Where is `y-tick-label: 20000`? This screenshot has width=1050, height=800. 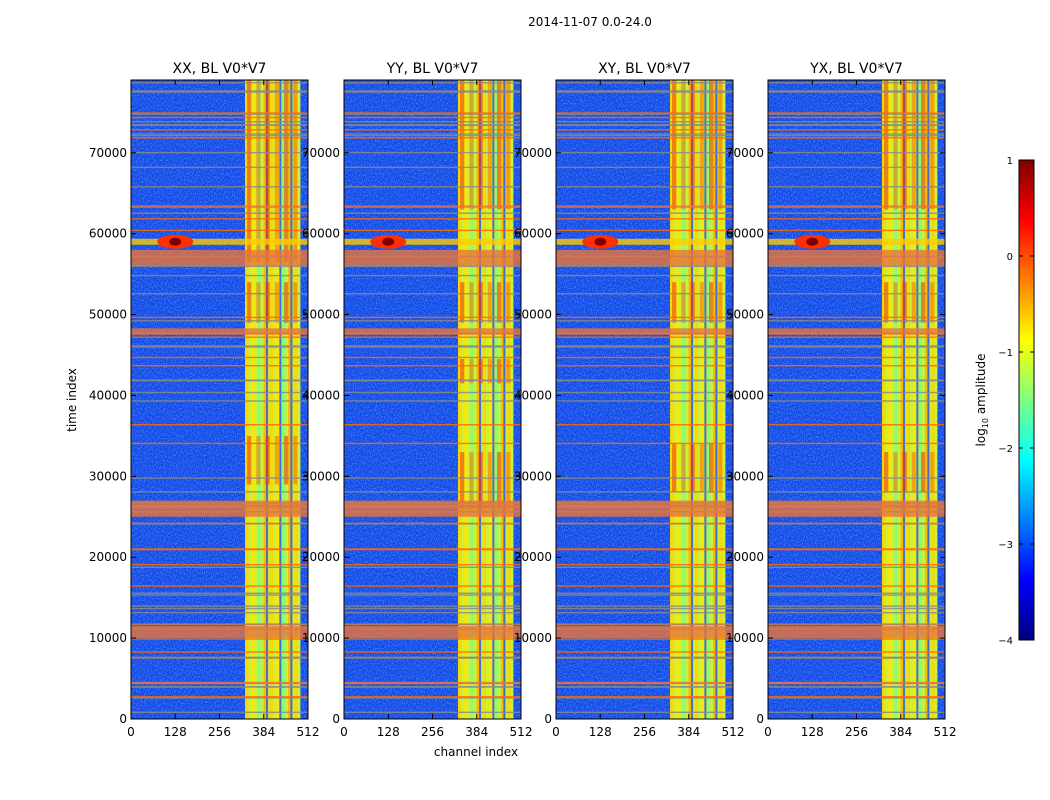 y-tick-label: 20000 is located at coordinates (533, 557).